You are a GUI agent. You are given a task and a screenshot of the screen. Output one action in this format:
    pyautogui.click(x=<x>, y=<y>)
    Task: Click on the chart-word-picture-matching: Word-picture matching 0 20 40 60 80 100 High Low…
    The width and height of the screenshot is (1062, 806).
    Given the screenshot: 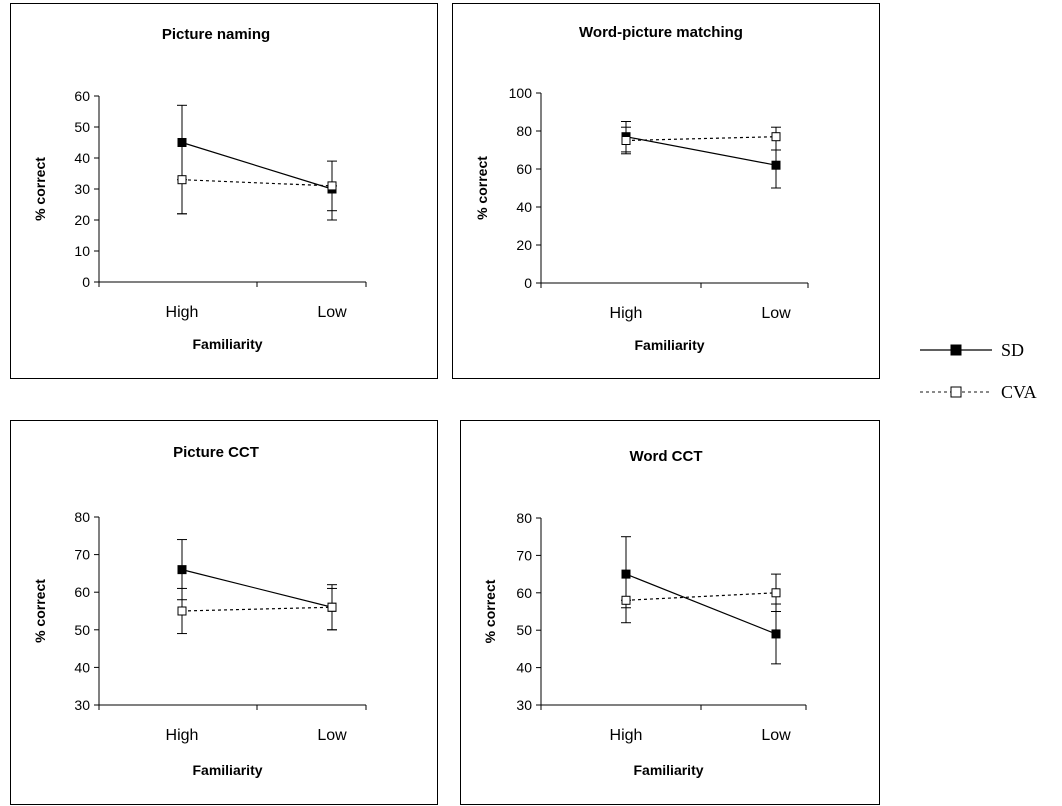 What is the action you would take?
    pyautogui.click(x=641, y=188)
    